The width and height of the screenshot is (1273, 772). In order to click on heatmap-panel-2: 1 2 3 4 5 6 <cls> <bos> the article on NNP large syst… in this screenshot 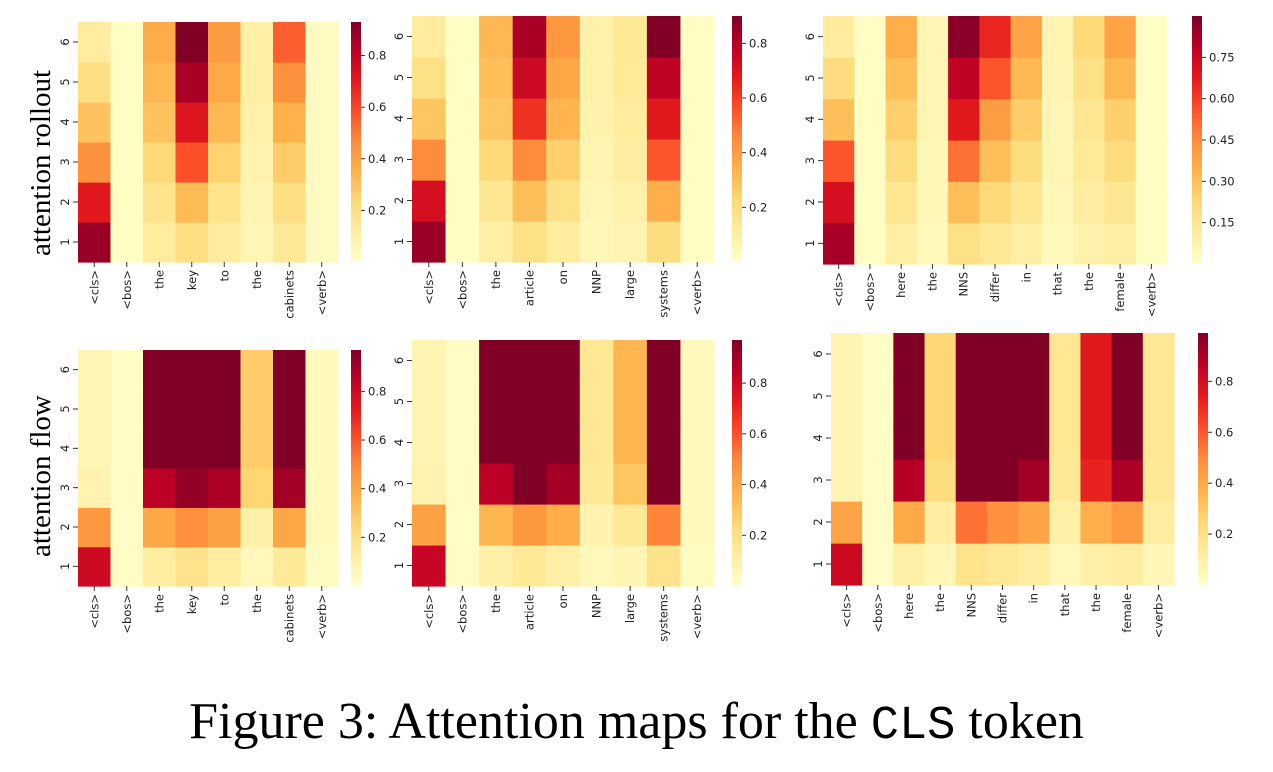, I will do `click(579, 167)`.